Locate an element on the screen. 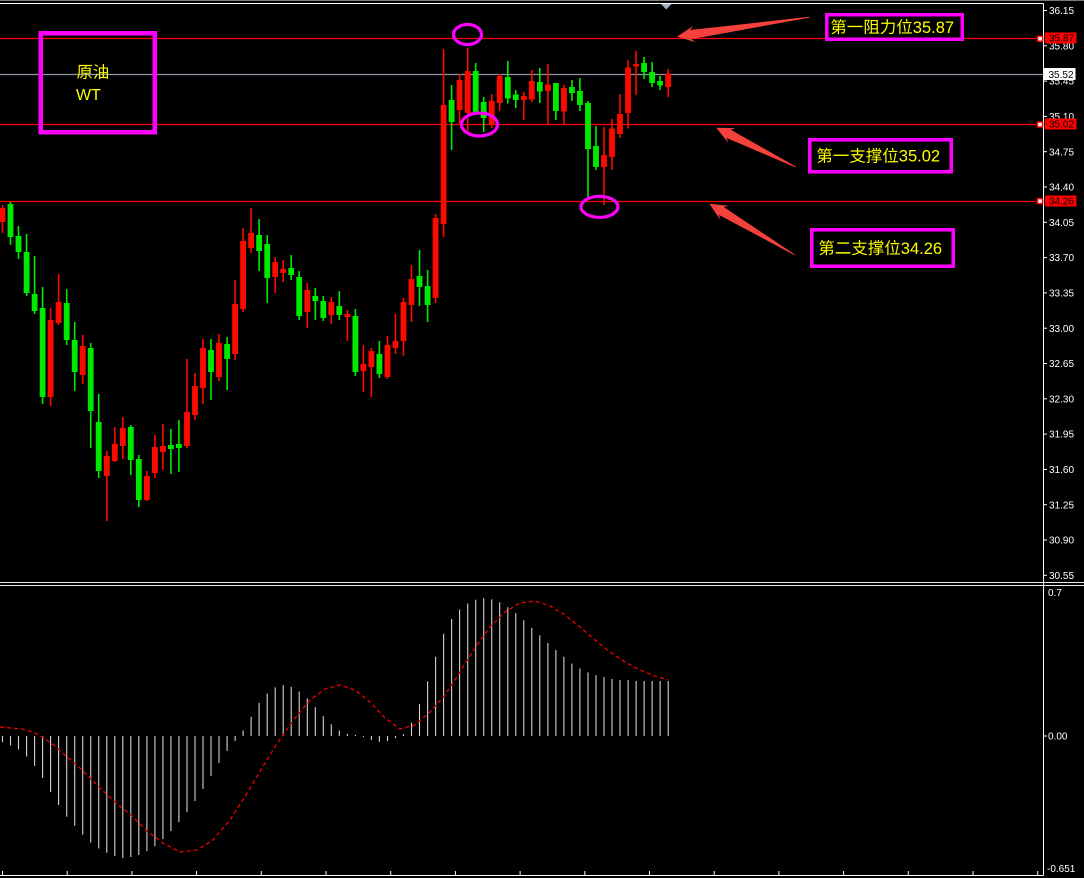 This screenshot has height=878, width=1084. svg-text: 34.40 is located at coordinates (1061, 188).